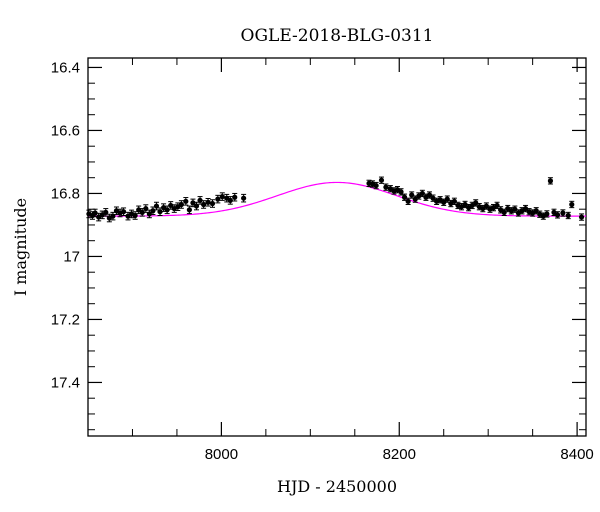 This screenshot has width=600, height=512. Describe the element at coordinates (337, 36) in the screenshot. I see `chart-title: OGLE-2018-BLG-0311` at that location.